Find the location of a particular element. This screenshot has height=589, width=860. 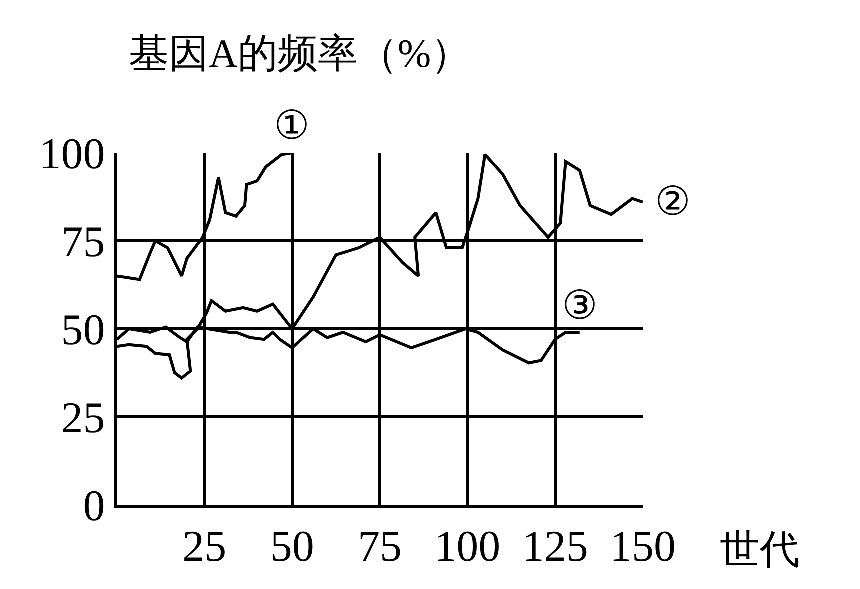

y-tick-label: 75 is located at coordinates (83, 241).